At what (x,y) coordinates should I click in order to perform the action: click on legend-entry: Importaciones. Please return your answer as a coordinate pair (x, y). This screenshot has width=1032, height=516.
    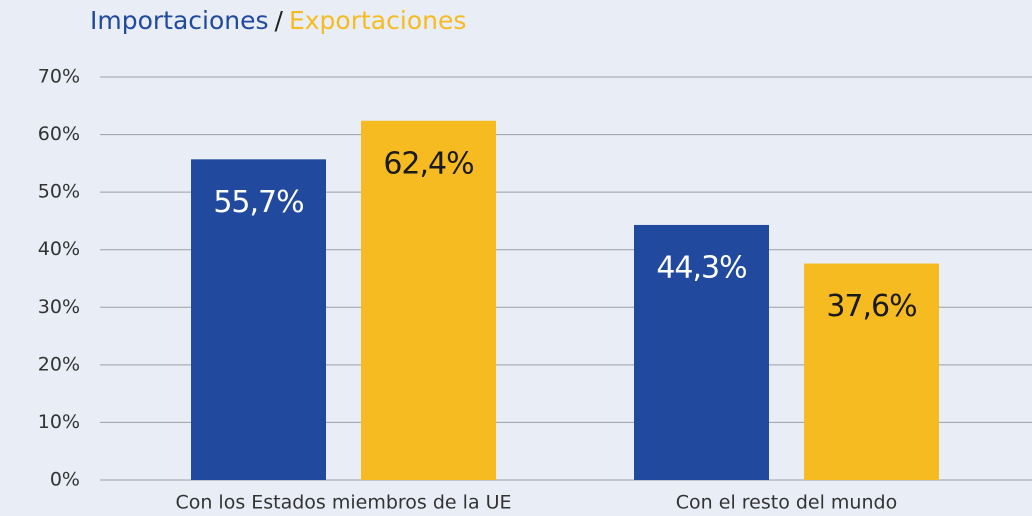
    Looking at the image, I should click on (179, 20).